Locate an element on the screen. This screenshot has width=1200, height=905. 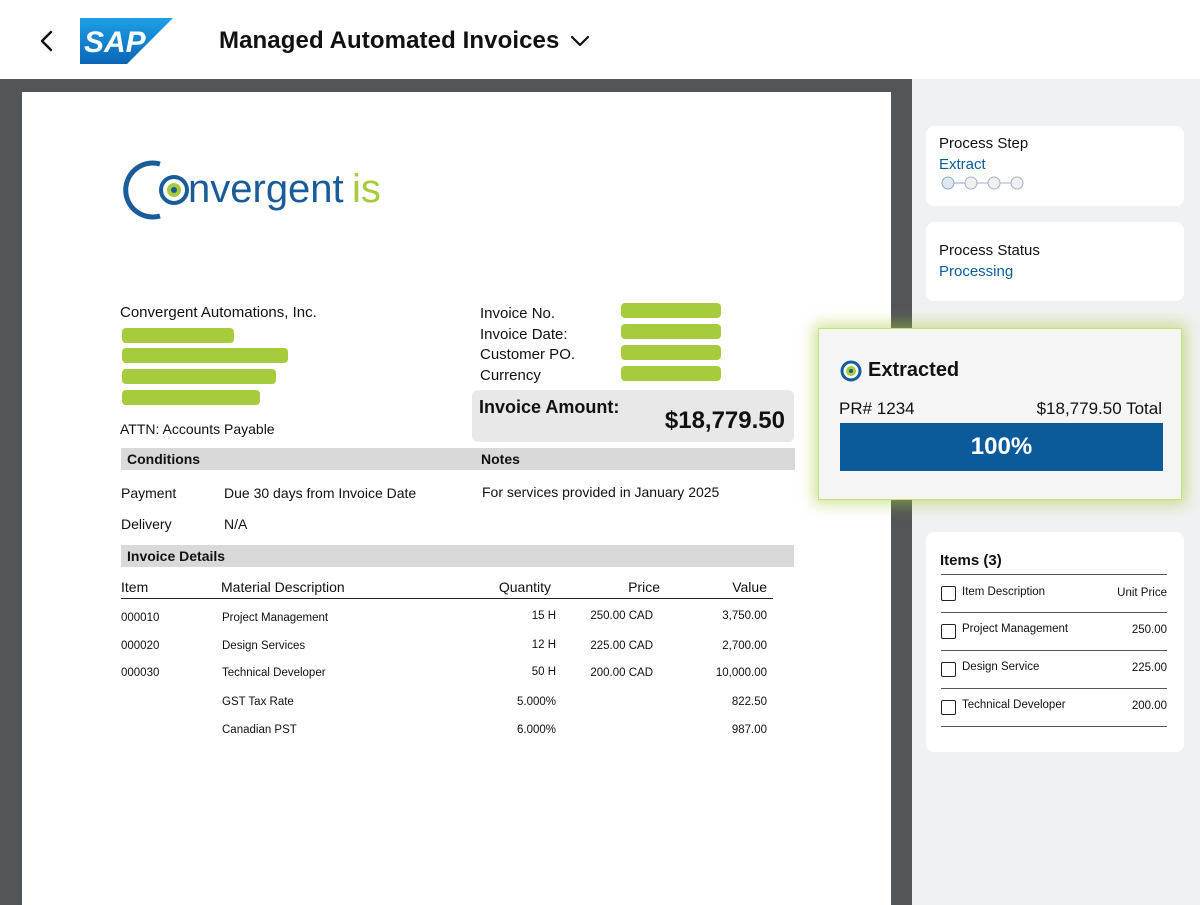
invoice-date-label: Invoice Date: is located at coordinates (524, 334).